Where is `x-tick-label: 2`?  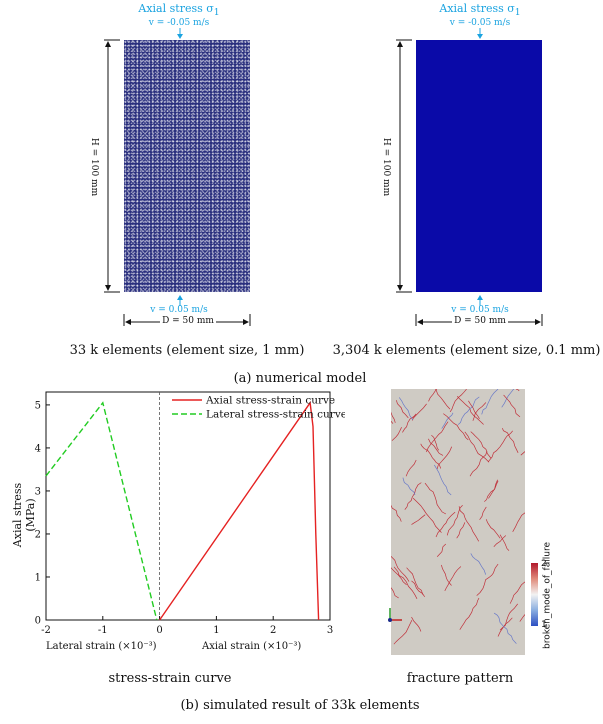
x-tick-label: 2 is located at coordinates (273, 630).